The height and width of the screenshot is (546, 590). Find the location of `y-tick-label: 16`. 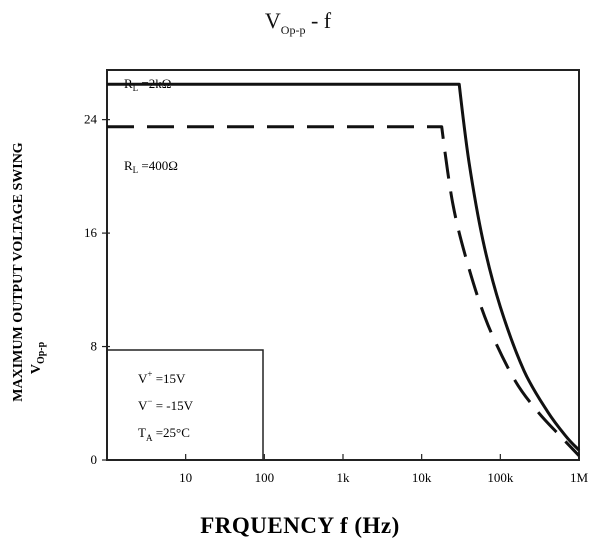

y-tick-label: 16 is located at coordinates (91, 232).